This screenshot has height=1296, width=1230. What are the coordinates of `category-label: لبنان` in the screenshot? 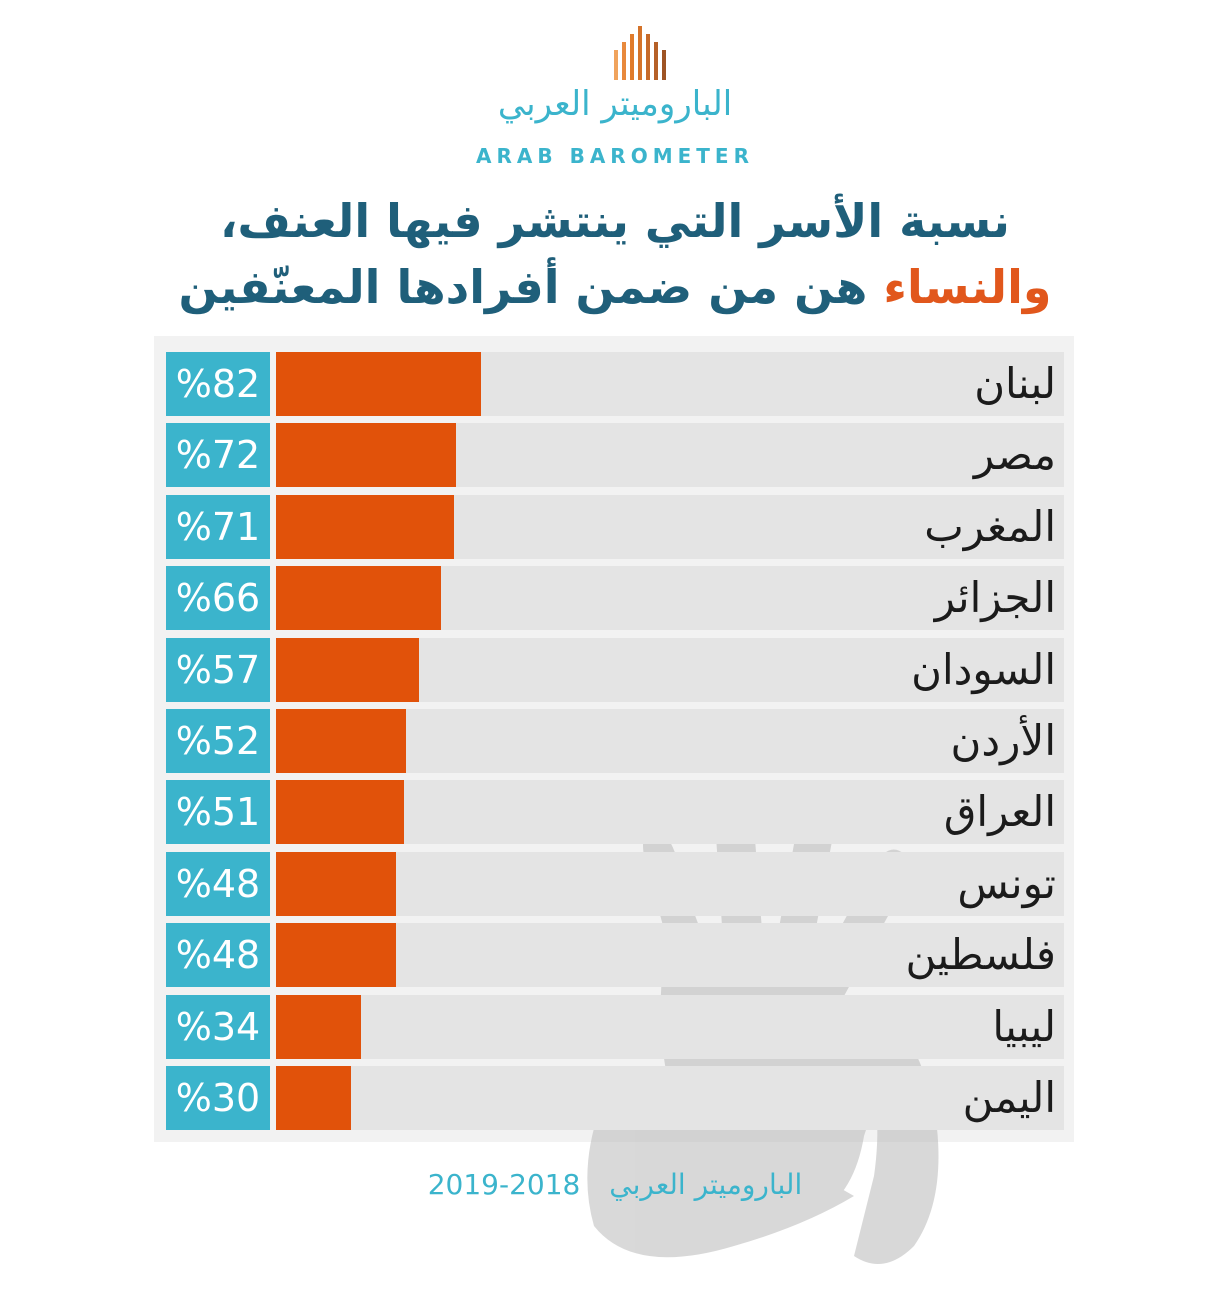 It's located at (1015, 383).